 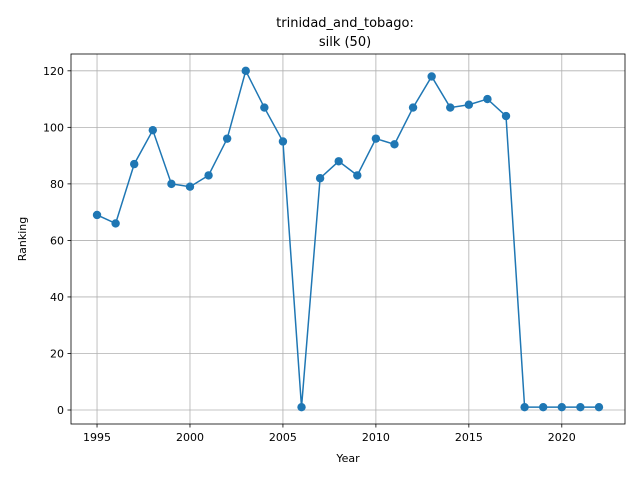 What do you see at coordinates (57, 240) in the screenshot?
I see `y-tick-label: 60` at bounding box center [57, 240].